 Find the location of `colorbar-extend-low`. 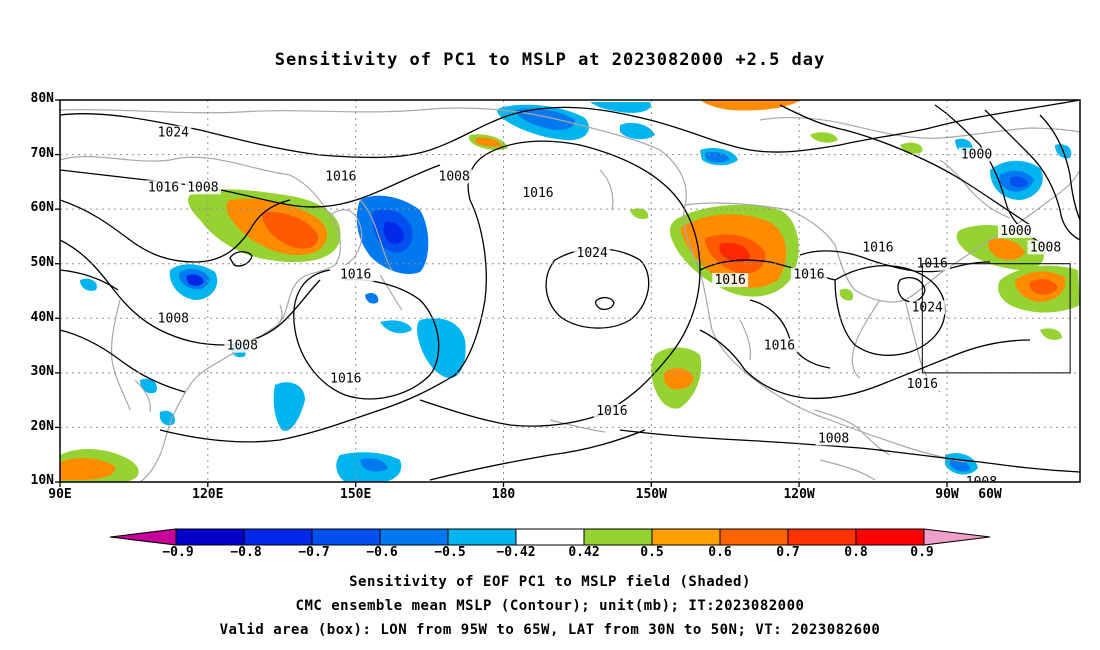

colorbar-extend-low is located at coordinates (143, 537).